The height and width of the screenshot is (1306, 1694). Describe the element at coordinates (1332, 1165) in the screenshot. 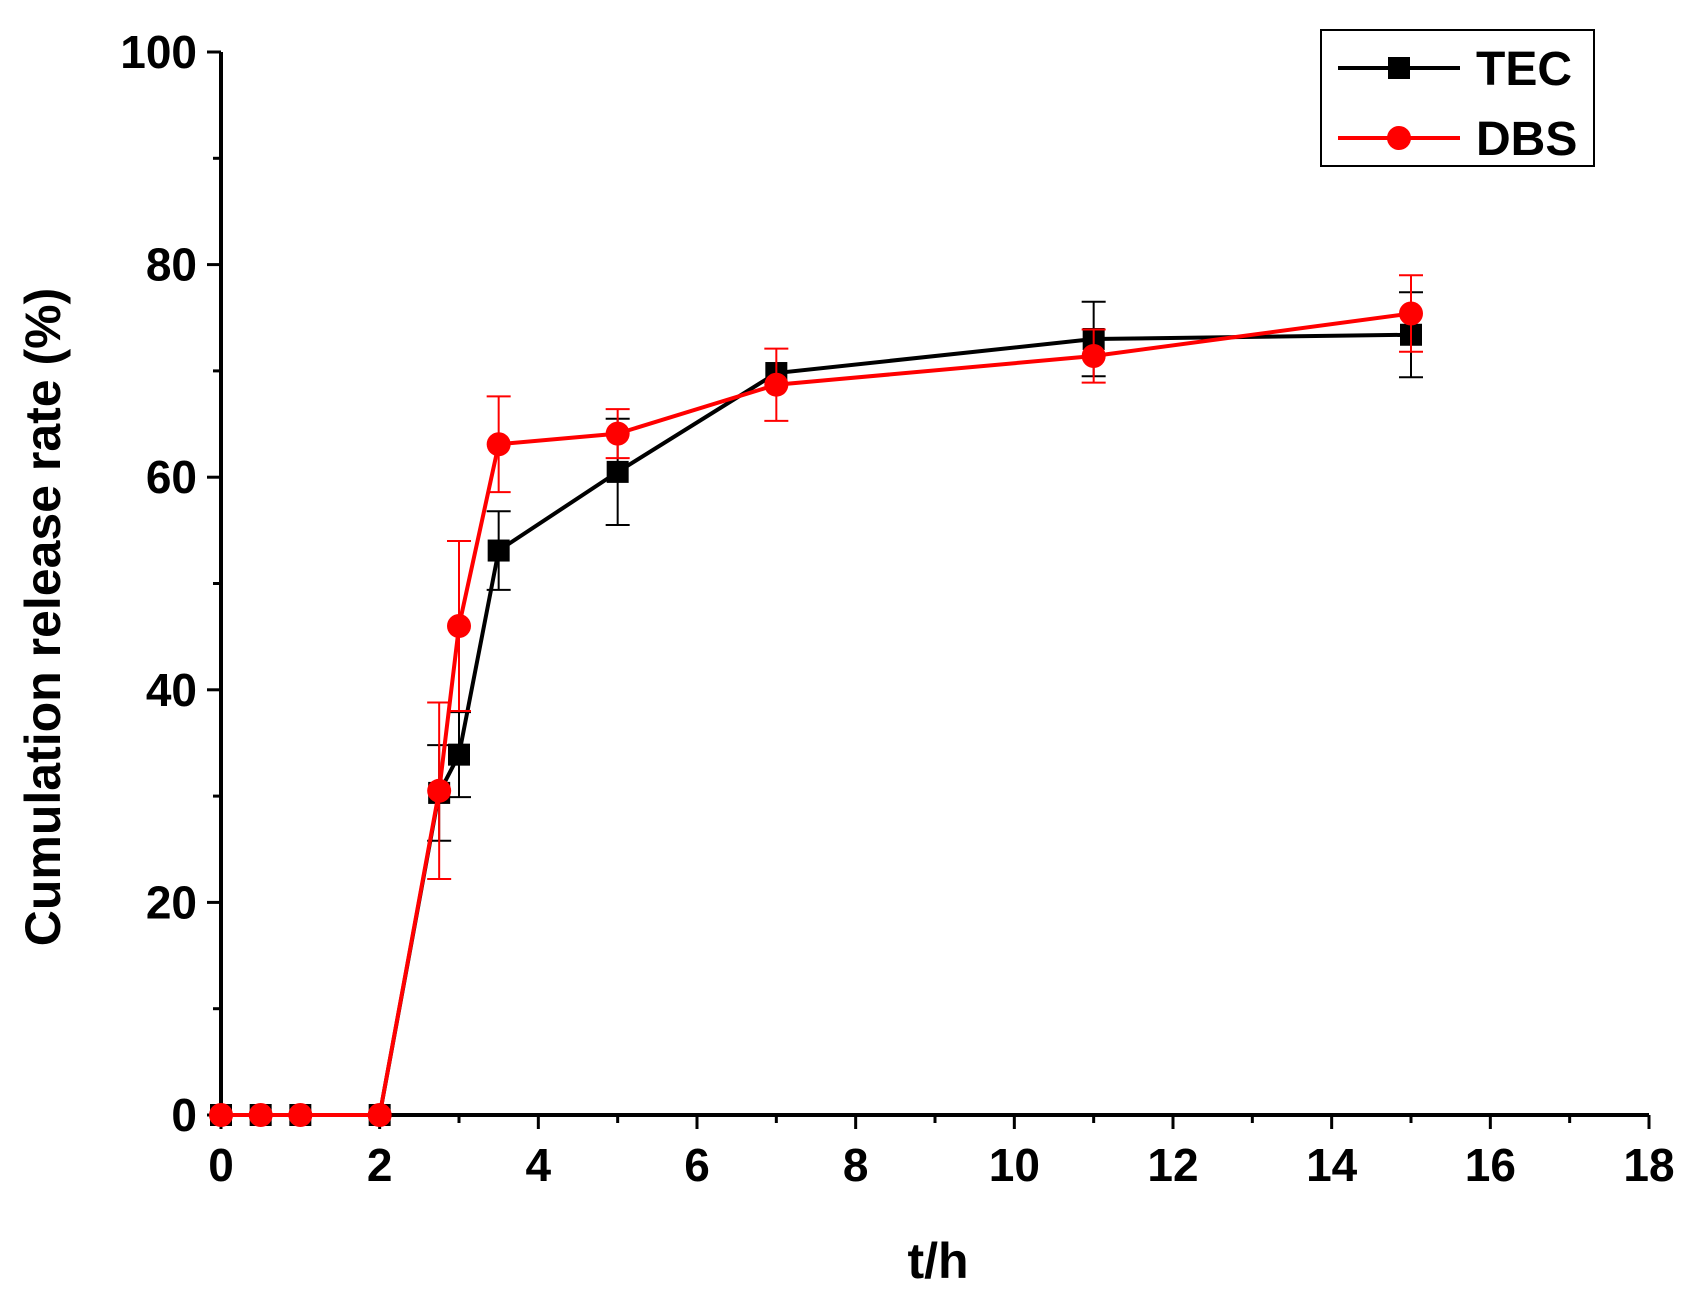

I see `x-tick-label: 14` at that location.